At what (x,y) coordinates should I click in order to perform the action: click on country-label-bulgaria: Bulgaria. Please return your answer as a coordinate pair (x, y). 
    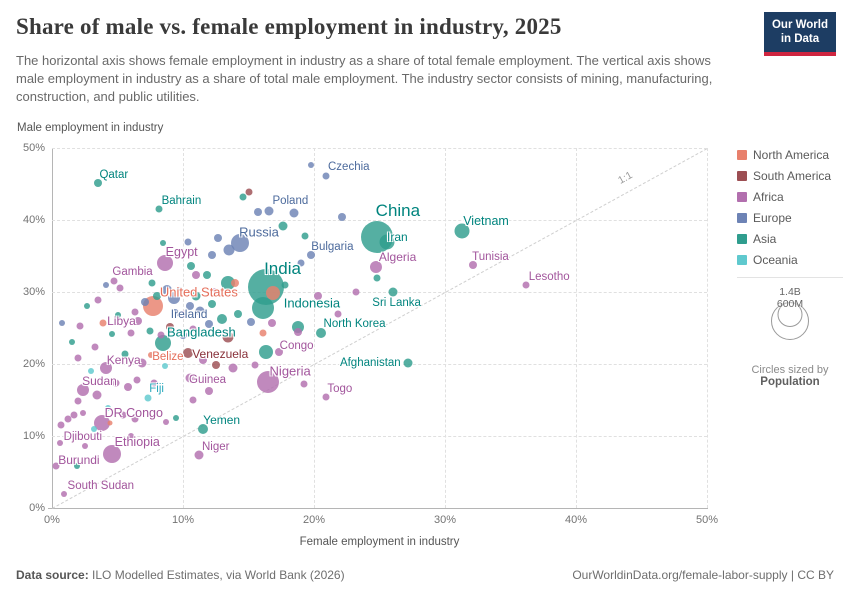
    Looking at the image, I should click on (332, 247).